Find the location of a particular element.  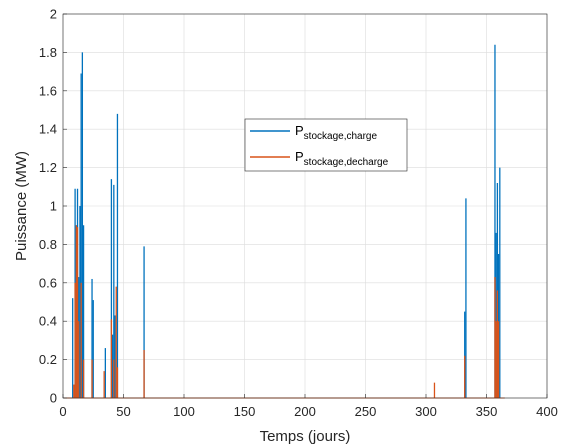

y-tick-label: 0.2 is located at coordinates (48, 359).